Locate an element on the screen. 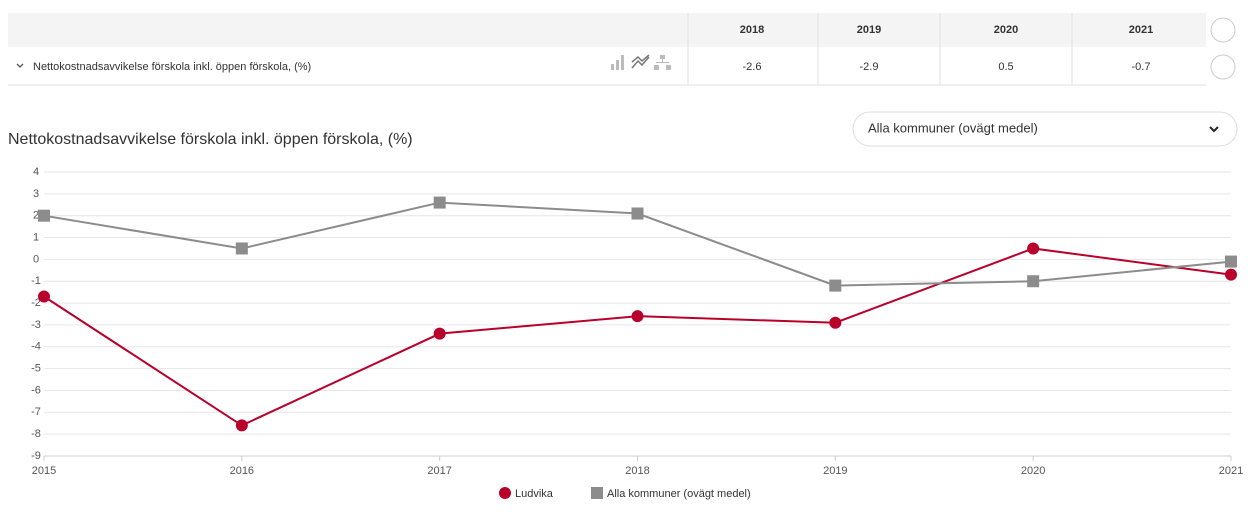  expand-chevron is located at coordinates (20, 65).